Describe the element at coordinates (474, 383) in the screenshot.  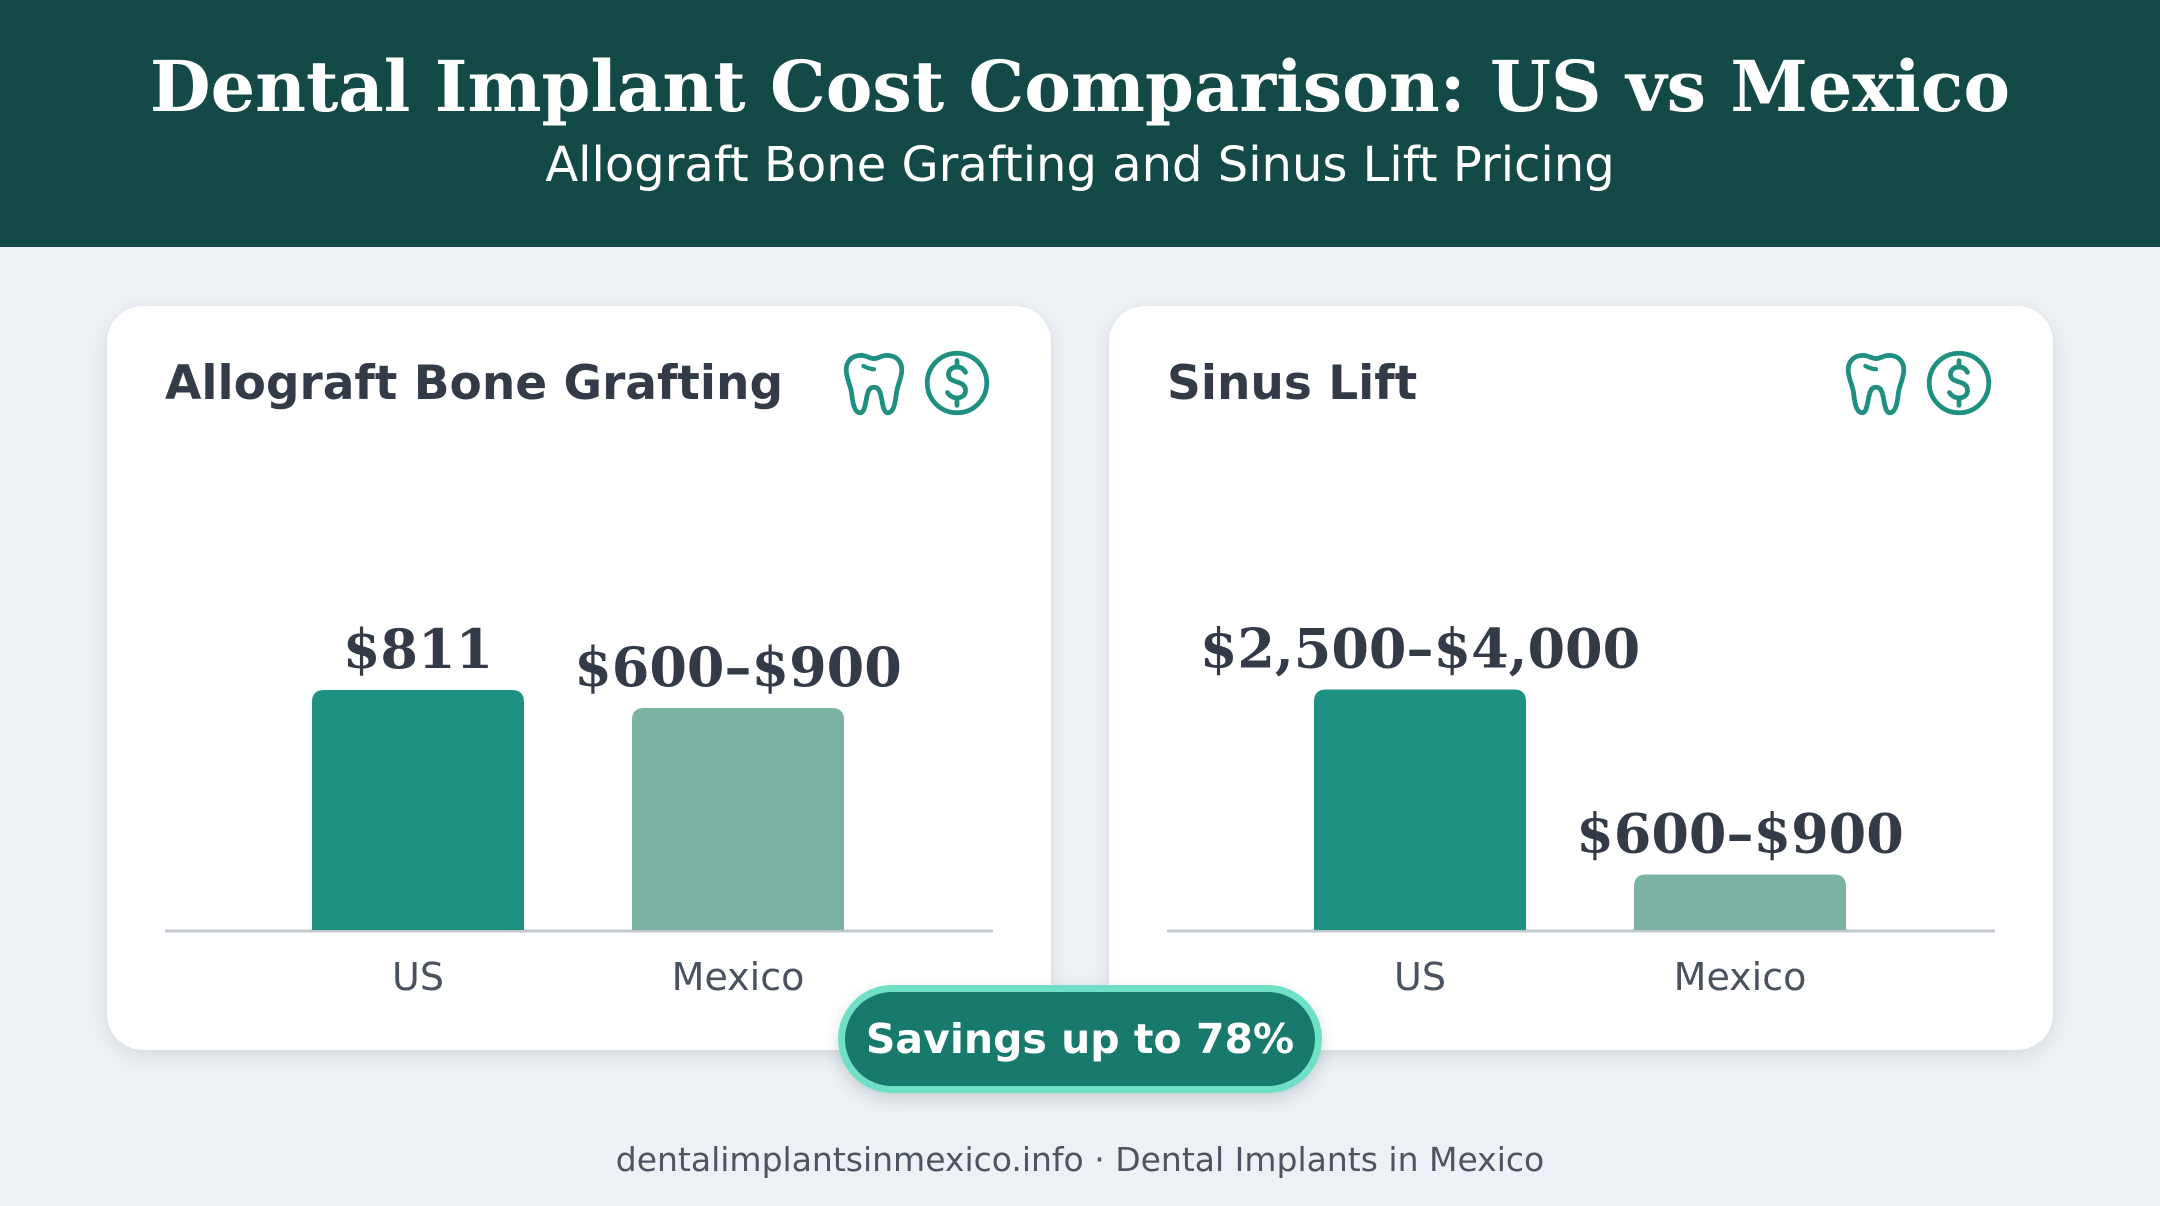
I see `chart-title: Allograft Bone Grafting` at that location.